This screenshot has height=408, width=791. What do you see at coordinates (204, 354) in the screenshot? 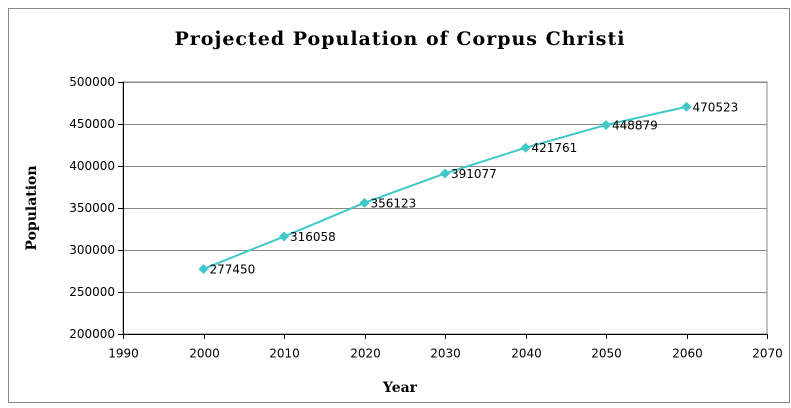
I see `x-tick-label: 2000` at bounding box center [204, 354].